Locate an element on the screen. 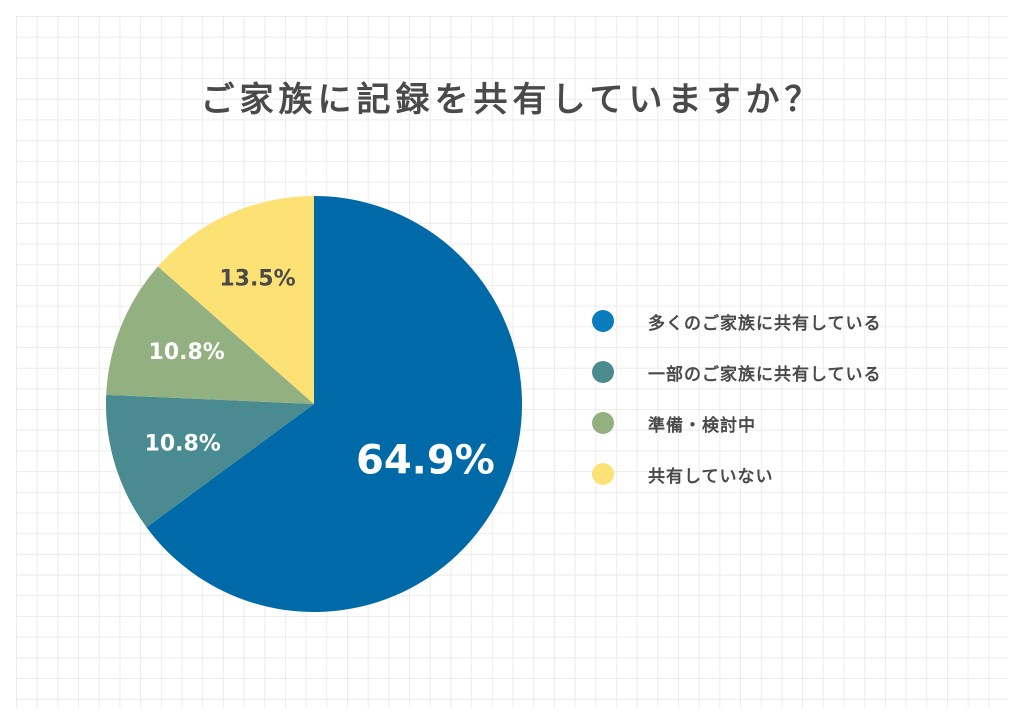  legend: 多くのご家族に共有している 一部のご家族に共有している 準備・検討中 共有していない is located at coordinates (737, 398).